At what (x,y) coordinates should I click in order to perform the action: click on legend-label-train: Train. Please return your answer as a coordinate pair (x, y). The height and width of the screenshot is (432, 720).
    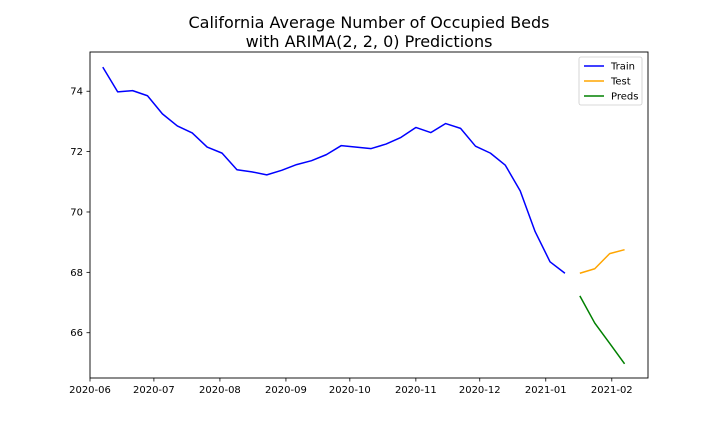
    Looking at the image, I should click on (622, 67).